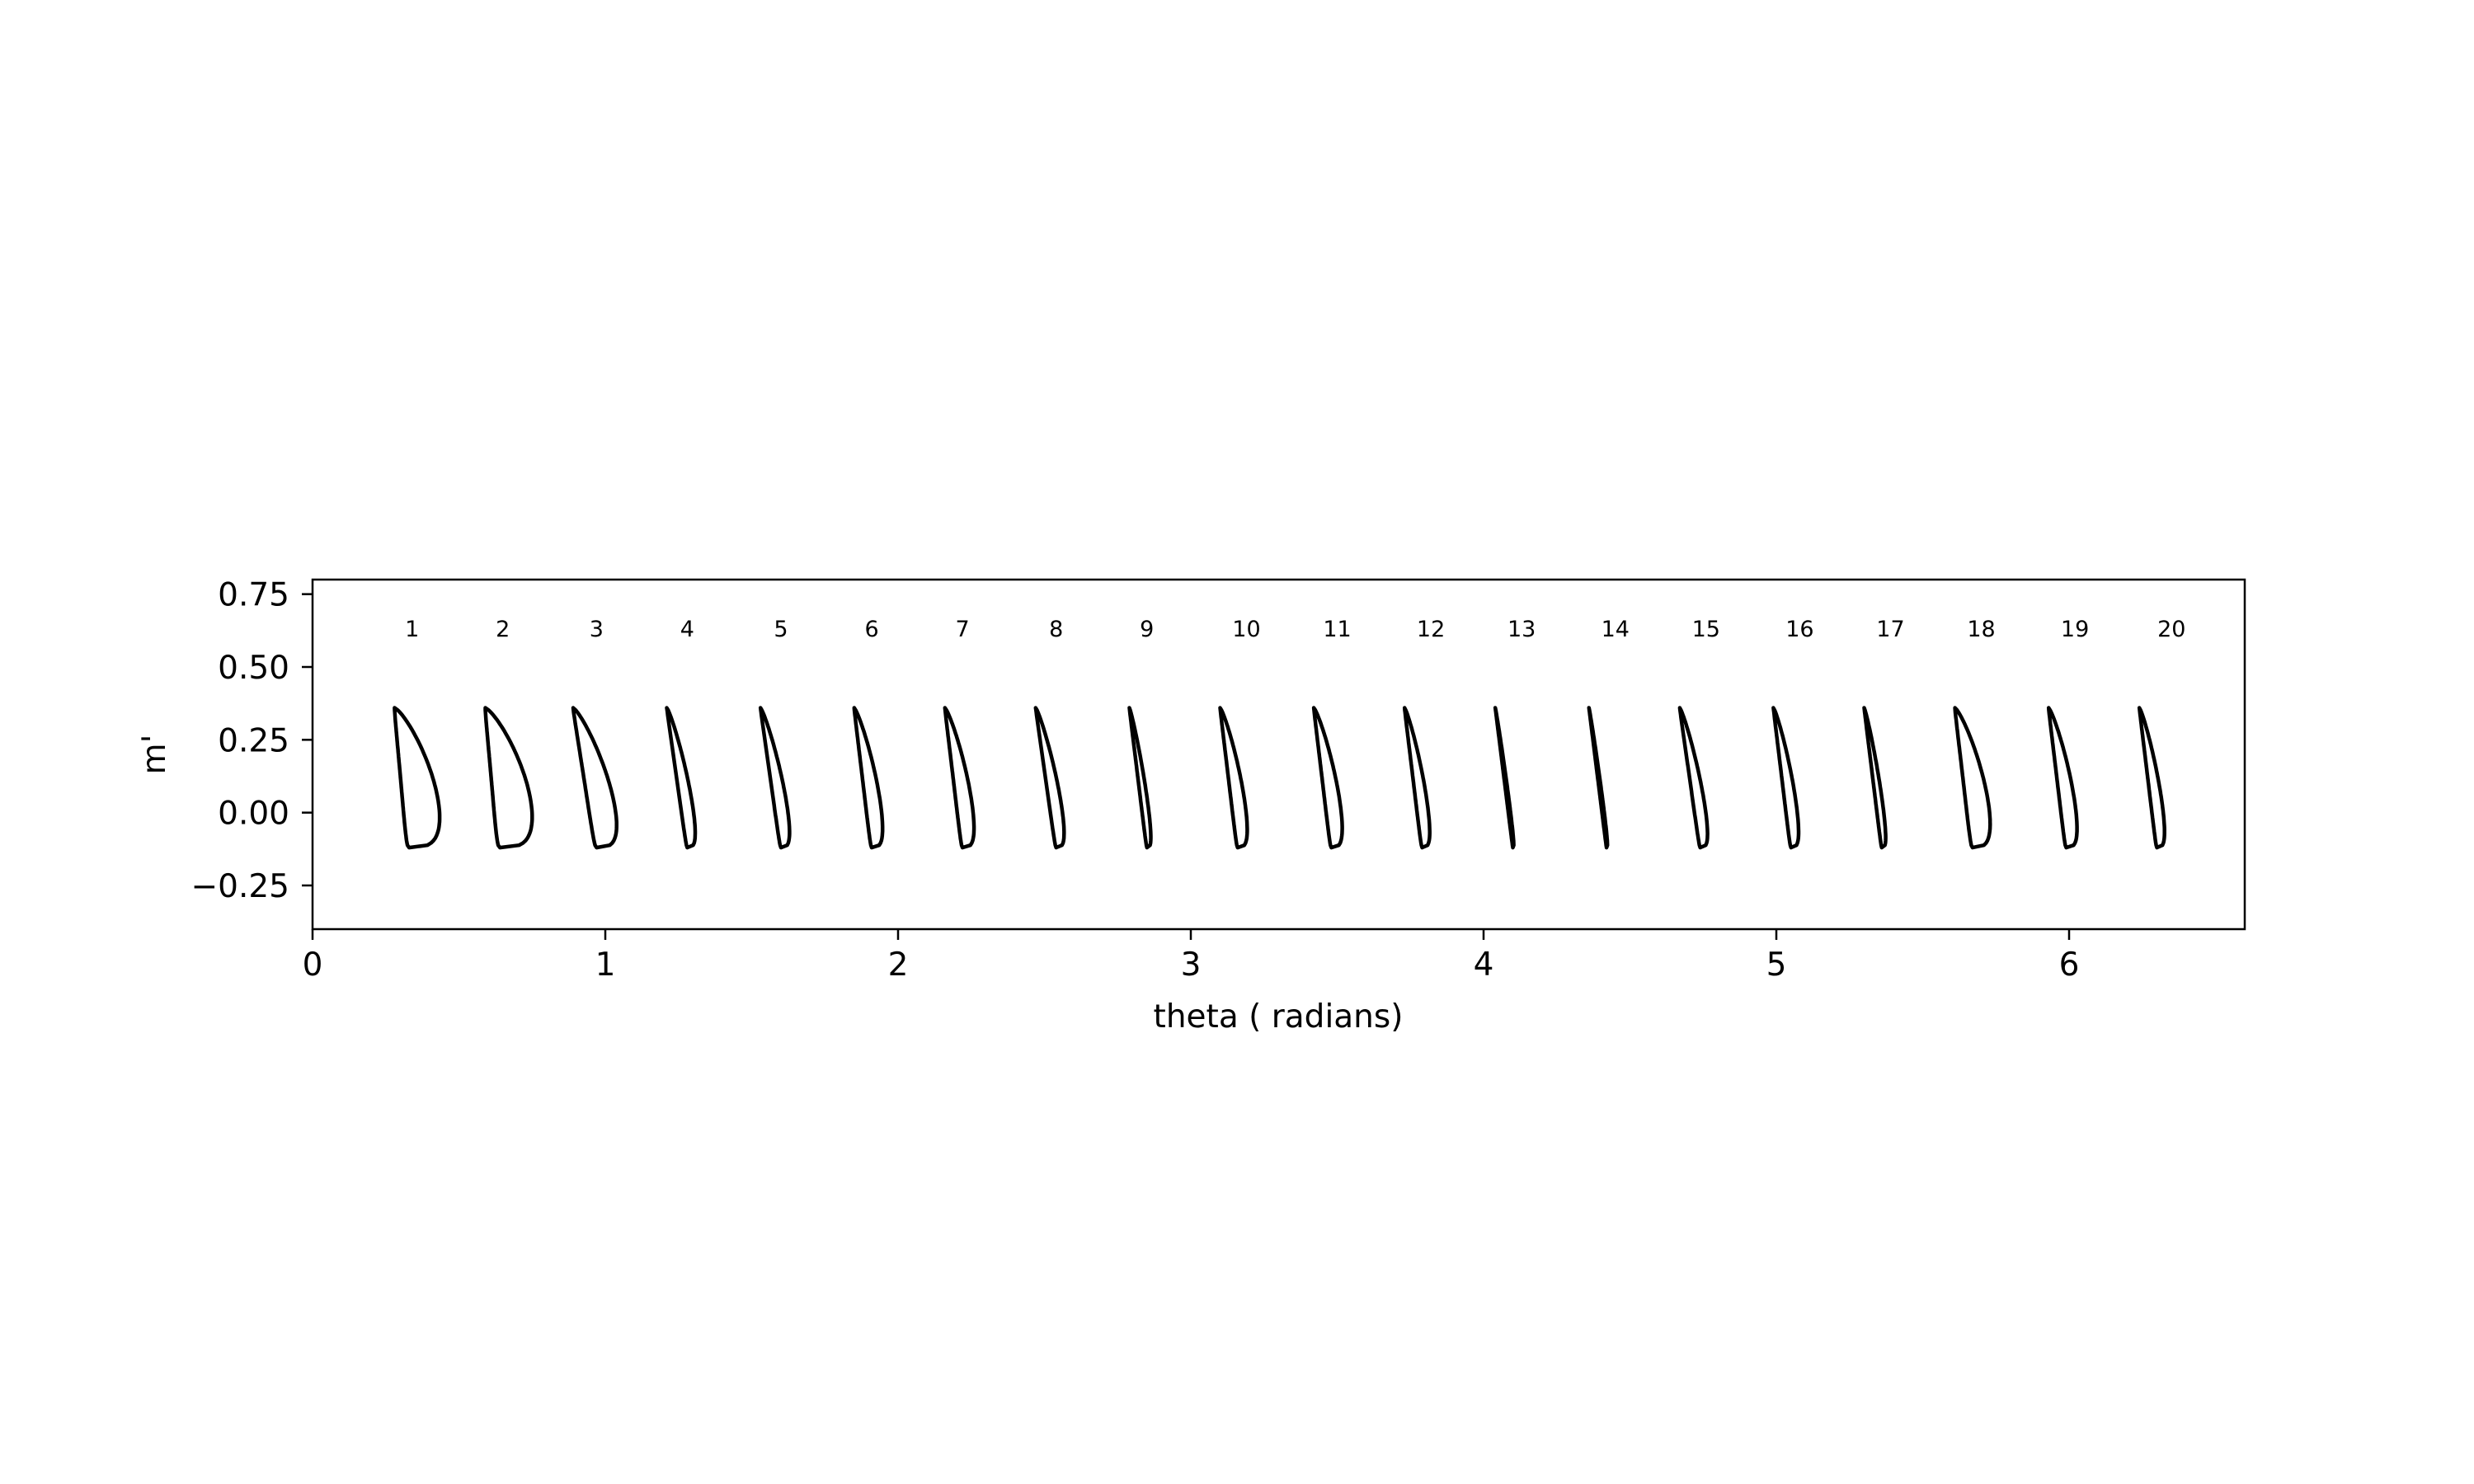 The width and height of the screenshot is (2474, 1484). What do you see at coordinates (1706, 629) in the screenshot?
I see `blade-number-label: 15` at bounding box center [1706, 629].